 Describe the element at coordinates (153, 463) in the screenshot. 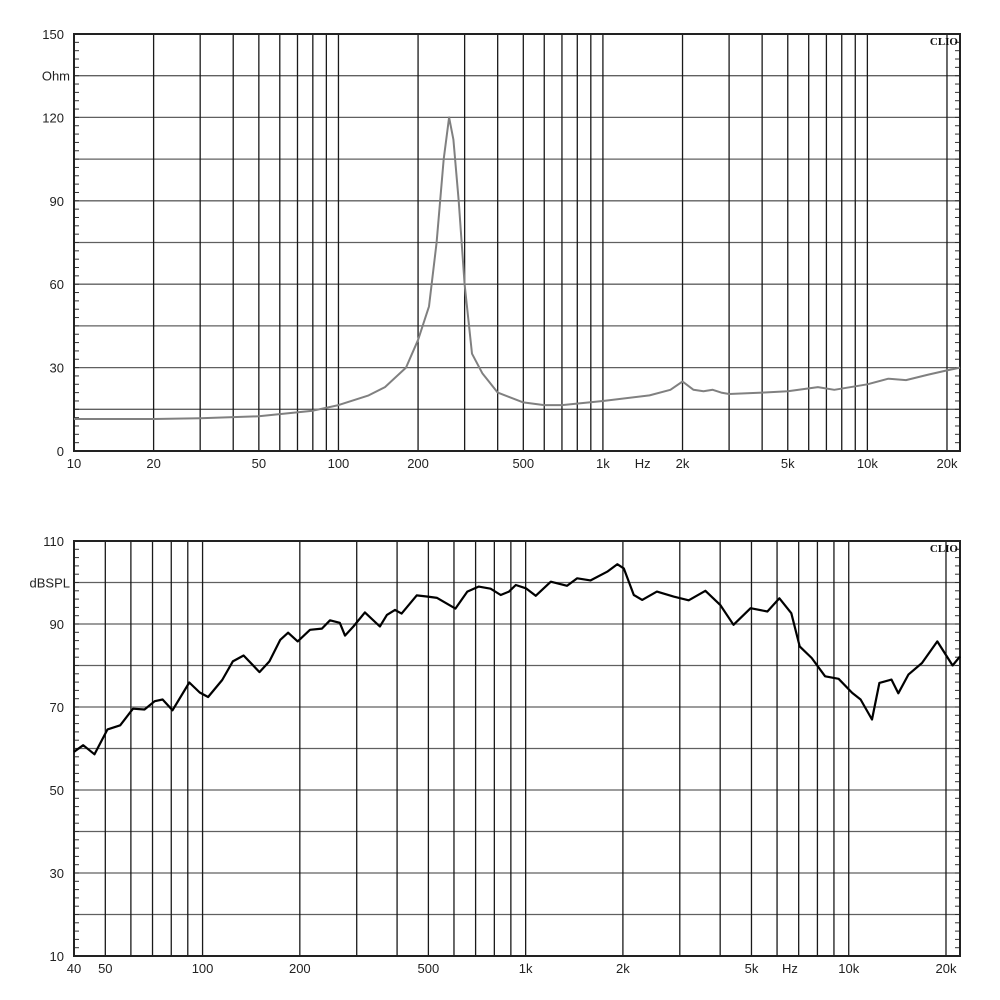

I see `x-tick-label: 20` at that location.